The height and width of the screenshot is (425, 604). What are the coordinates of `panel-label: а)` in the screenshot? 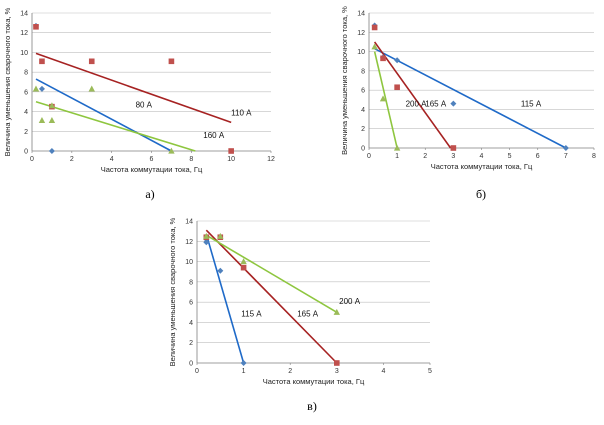 It's located at (149, 194).